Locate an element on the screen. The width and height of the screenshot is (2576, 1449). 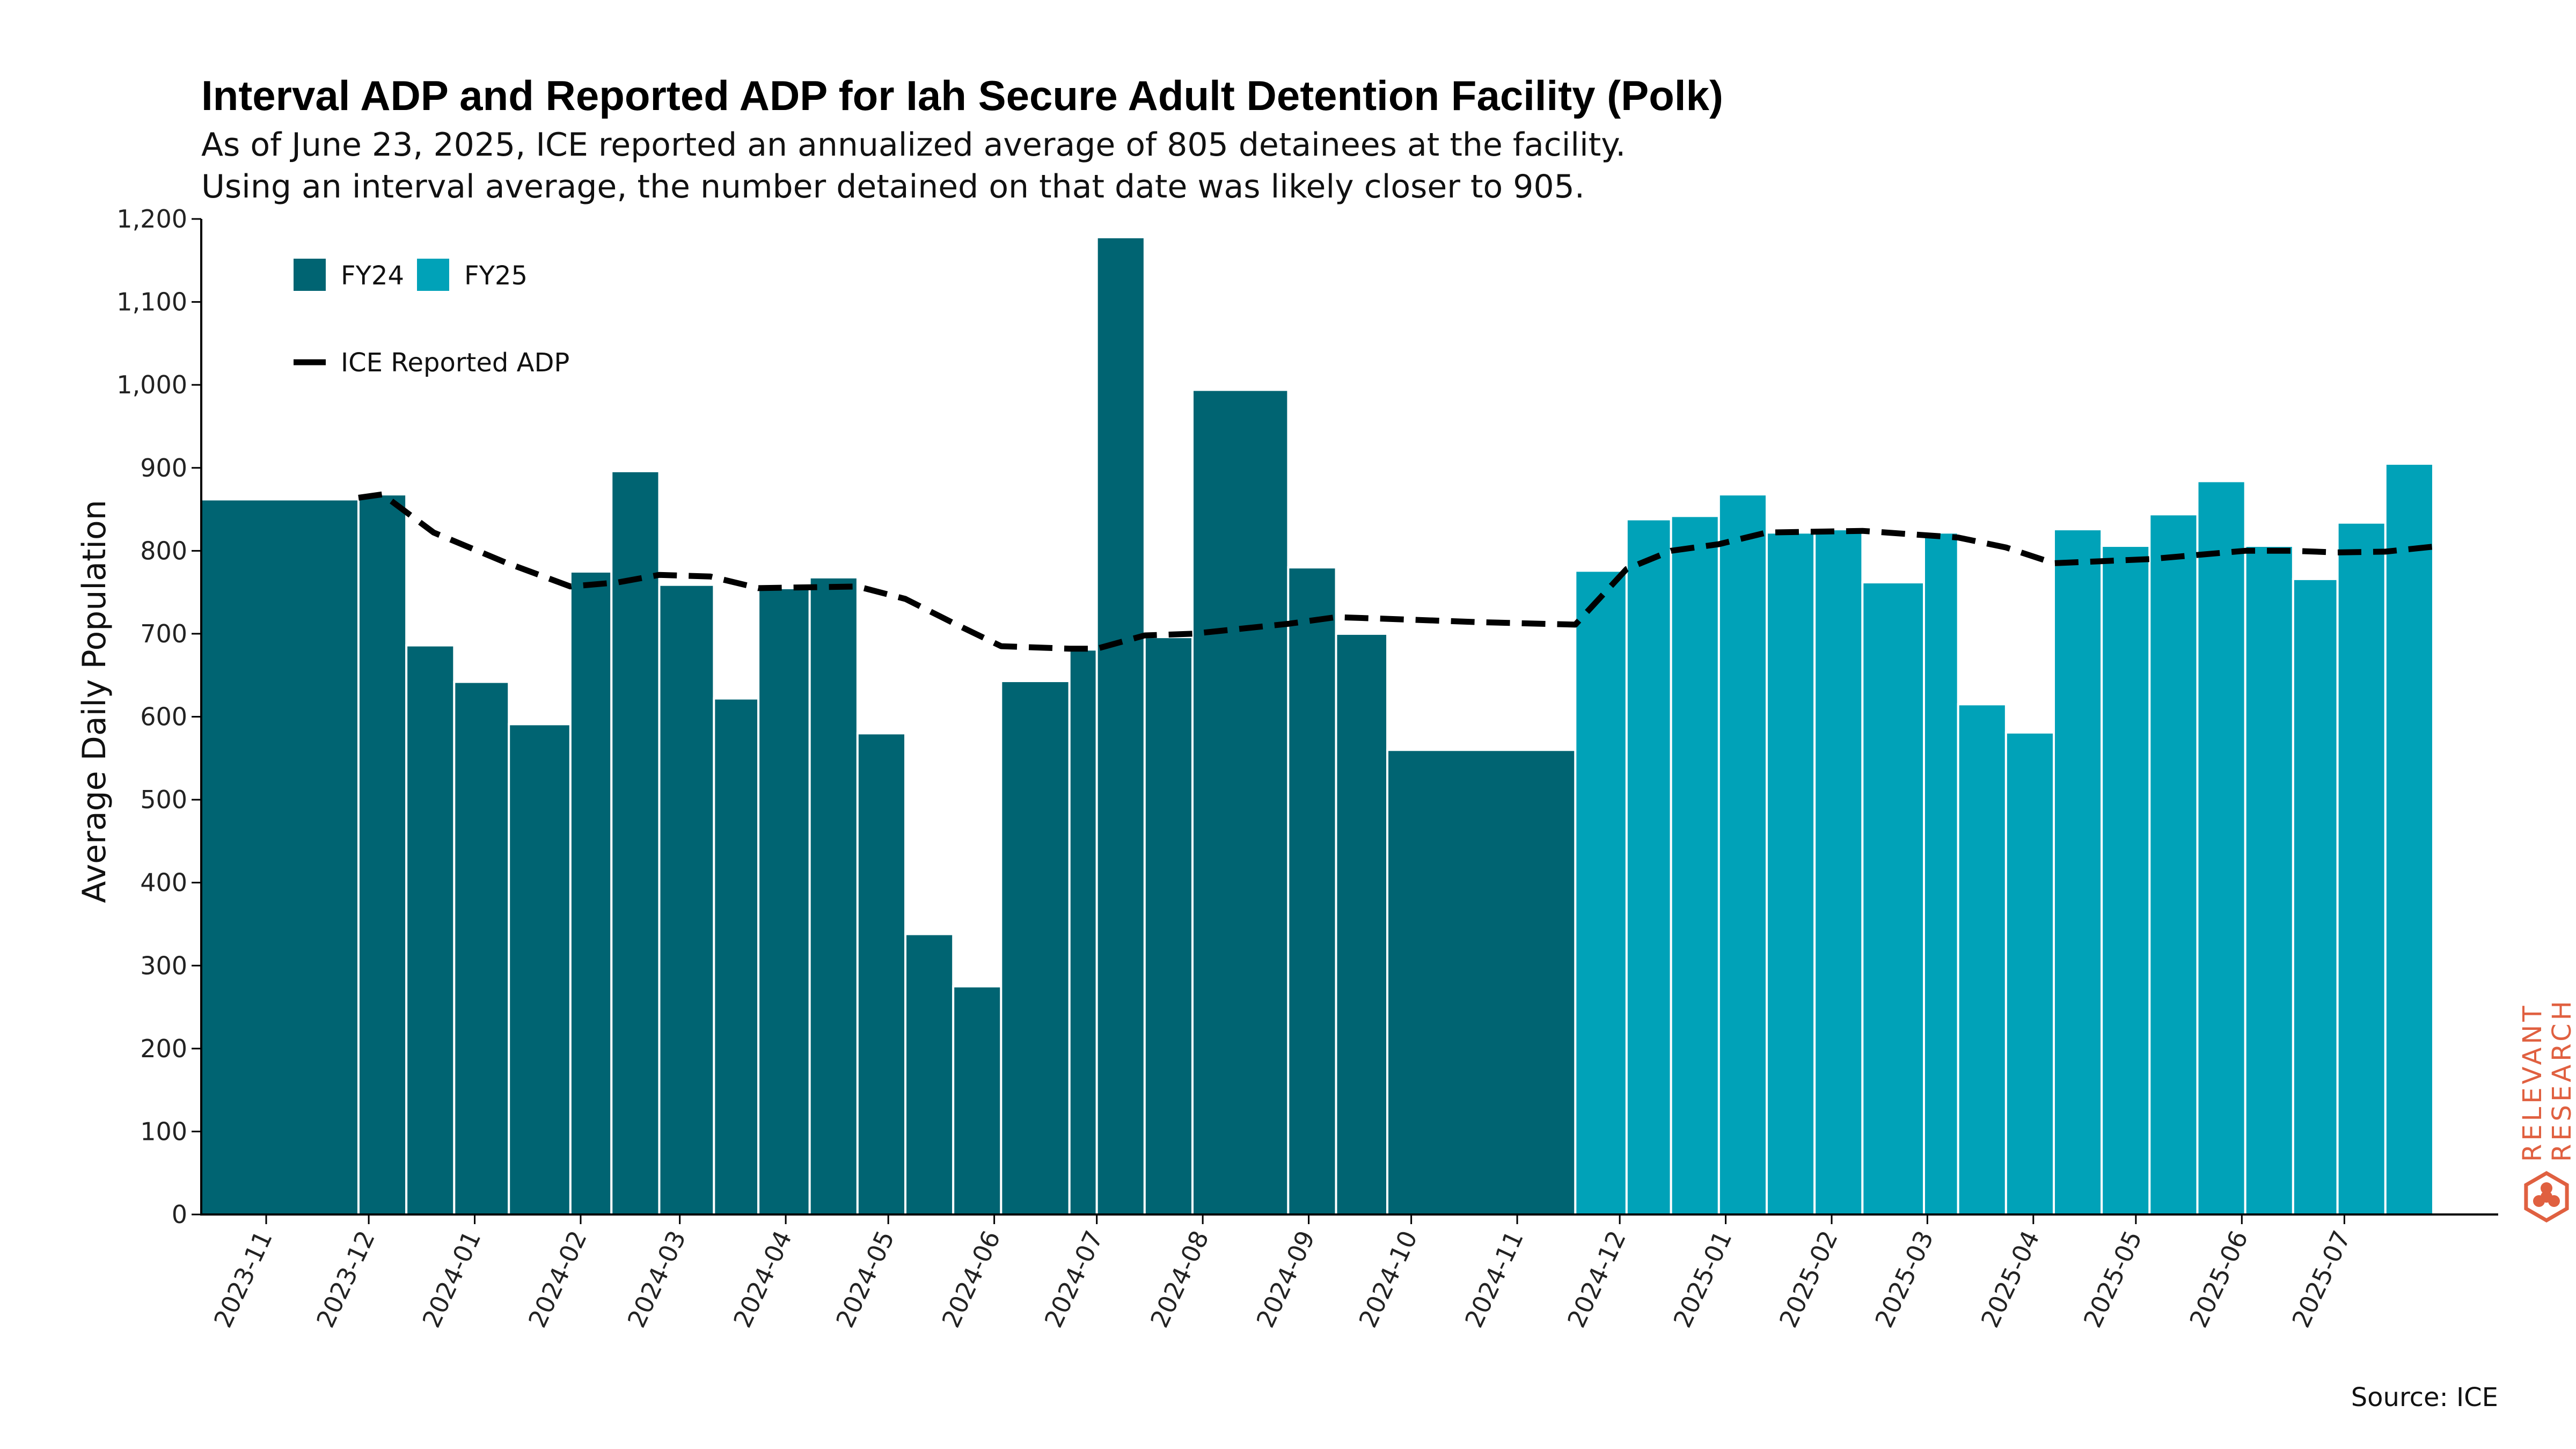
reported-adp-line is located at coordinates (1396, 571).